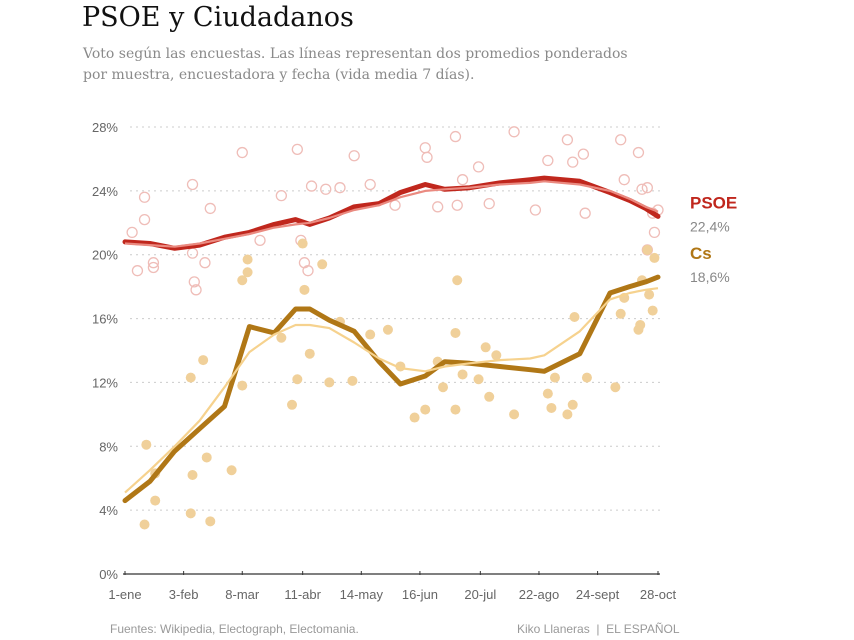 Image resolution: width=854 pixels, height=640 pixels. I want to click on psoe-average-line, so click(391, 213).